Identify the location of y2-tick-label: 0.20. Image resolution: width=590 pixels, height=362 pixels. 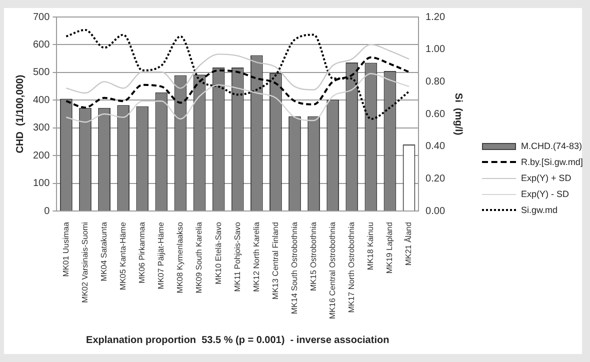
(436, 178).